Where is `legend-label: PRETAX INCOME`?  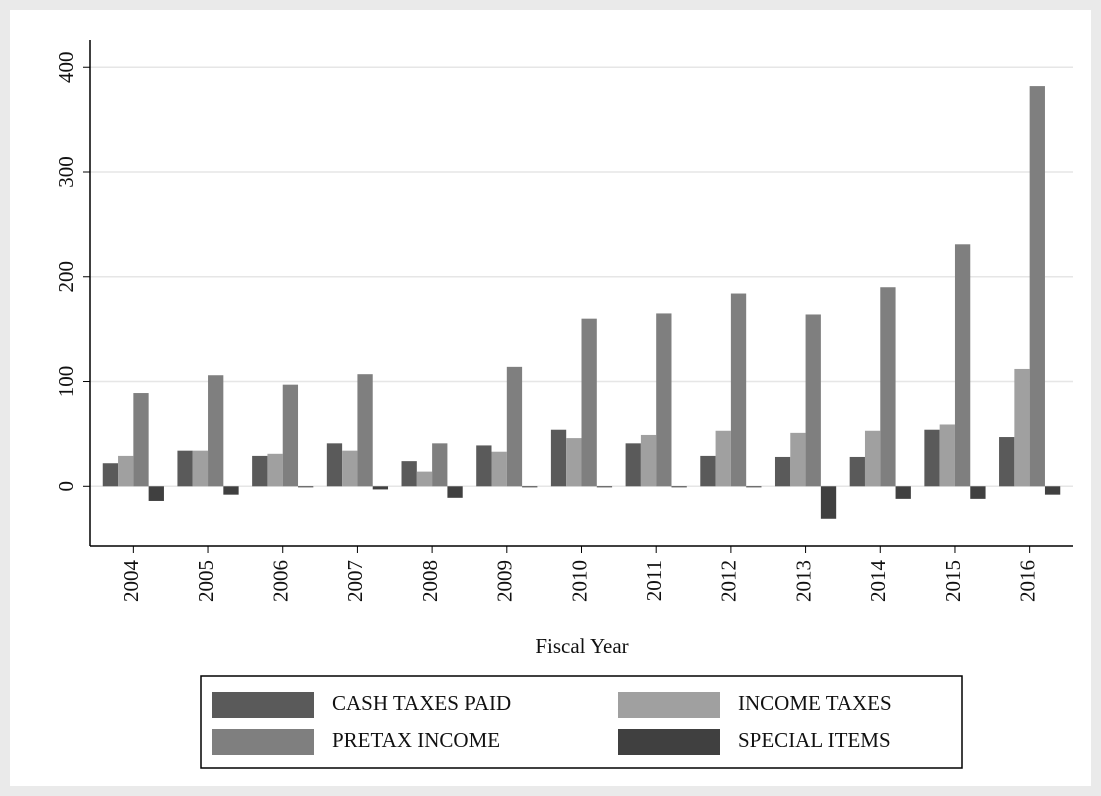 legend-label: PRETAX INCOME is located at coordinates (416, 740).